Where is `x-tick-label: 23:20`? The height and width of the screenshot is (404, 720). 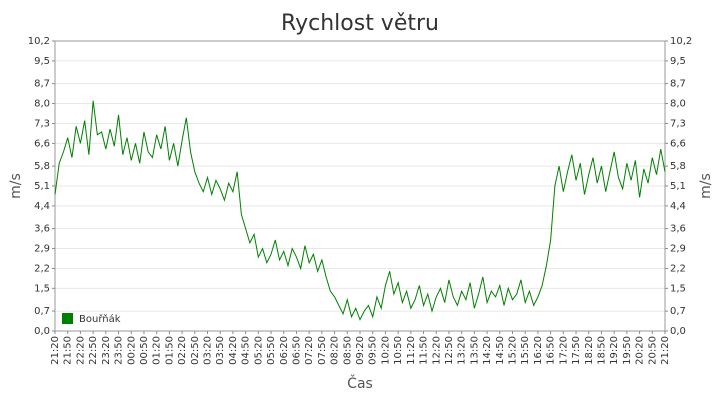 x-tick-label: 23:20 is located at coordinates (106, 350).